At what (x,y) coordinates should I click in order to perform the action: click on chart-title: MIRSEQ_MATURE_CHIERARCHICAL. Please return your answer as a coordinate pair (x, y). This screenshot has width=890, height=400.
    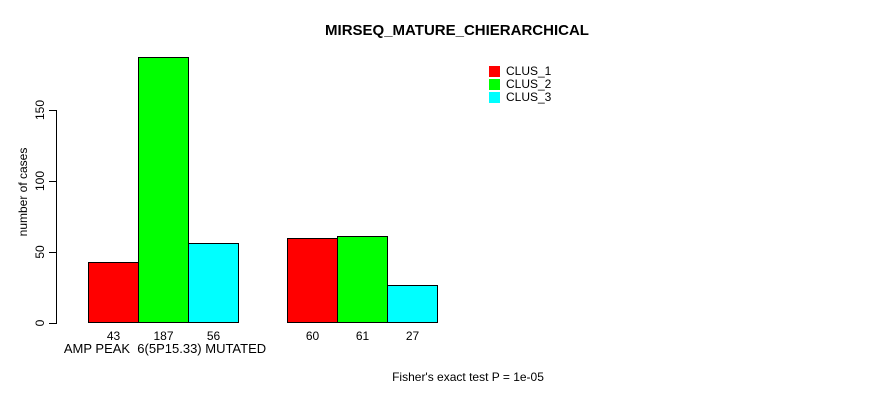
    Looking at the image, I should click on (457, 30).